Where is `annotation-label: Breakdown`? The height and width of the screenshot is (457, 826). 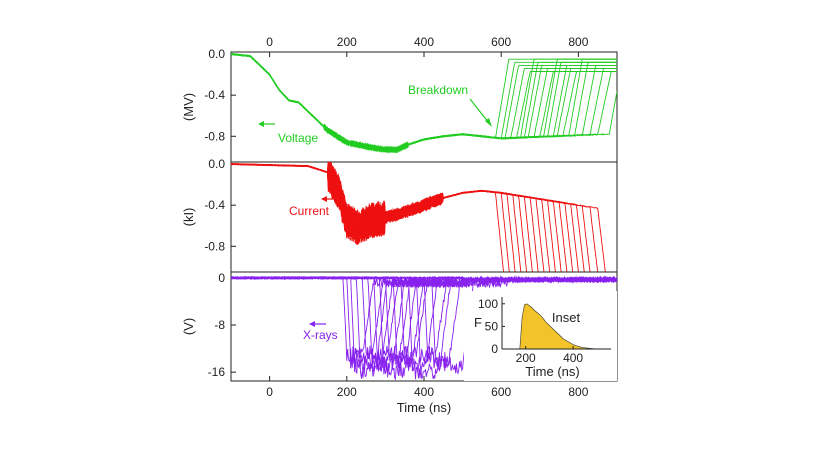
annotation-label: Breakdown is located at coordinates (438, 90).